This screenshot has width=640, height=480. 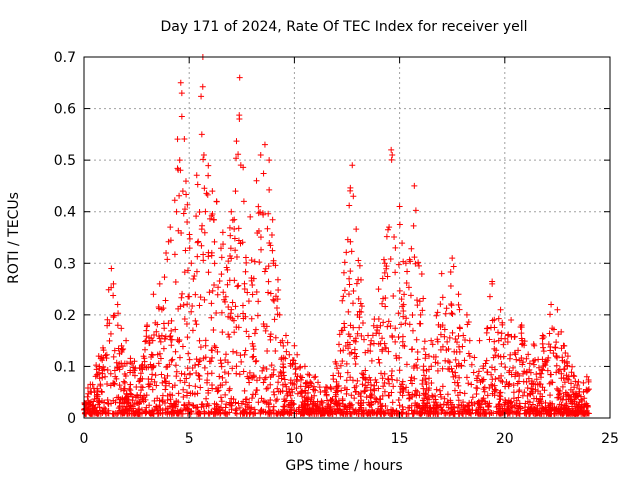 What do you see at coordinates (294, 439) in the screenshot?
I see `x-tick-label-2: 10` at bounding box center [294, 439].